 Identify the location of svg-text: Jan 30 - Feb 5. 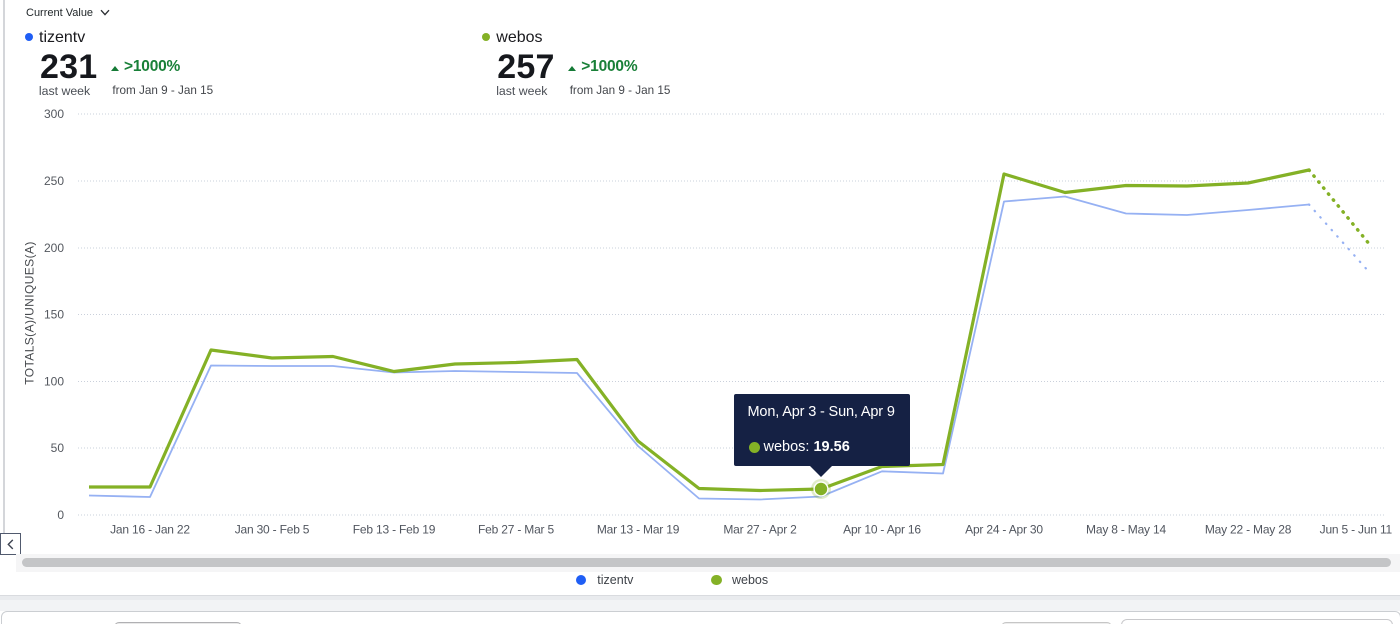
(272, 530).